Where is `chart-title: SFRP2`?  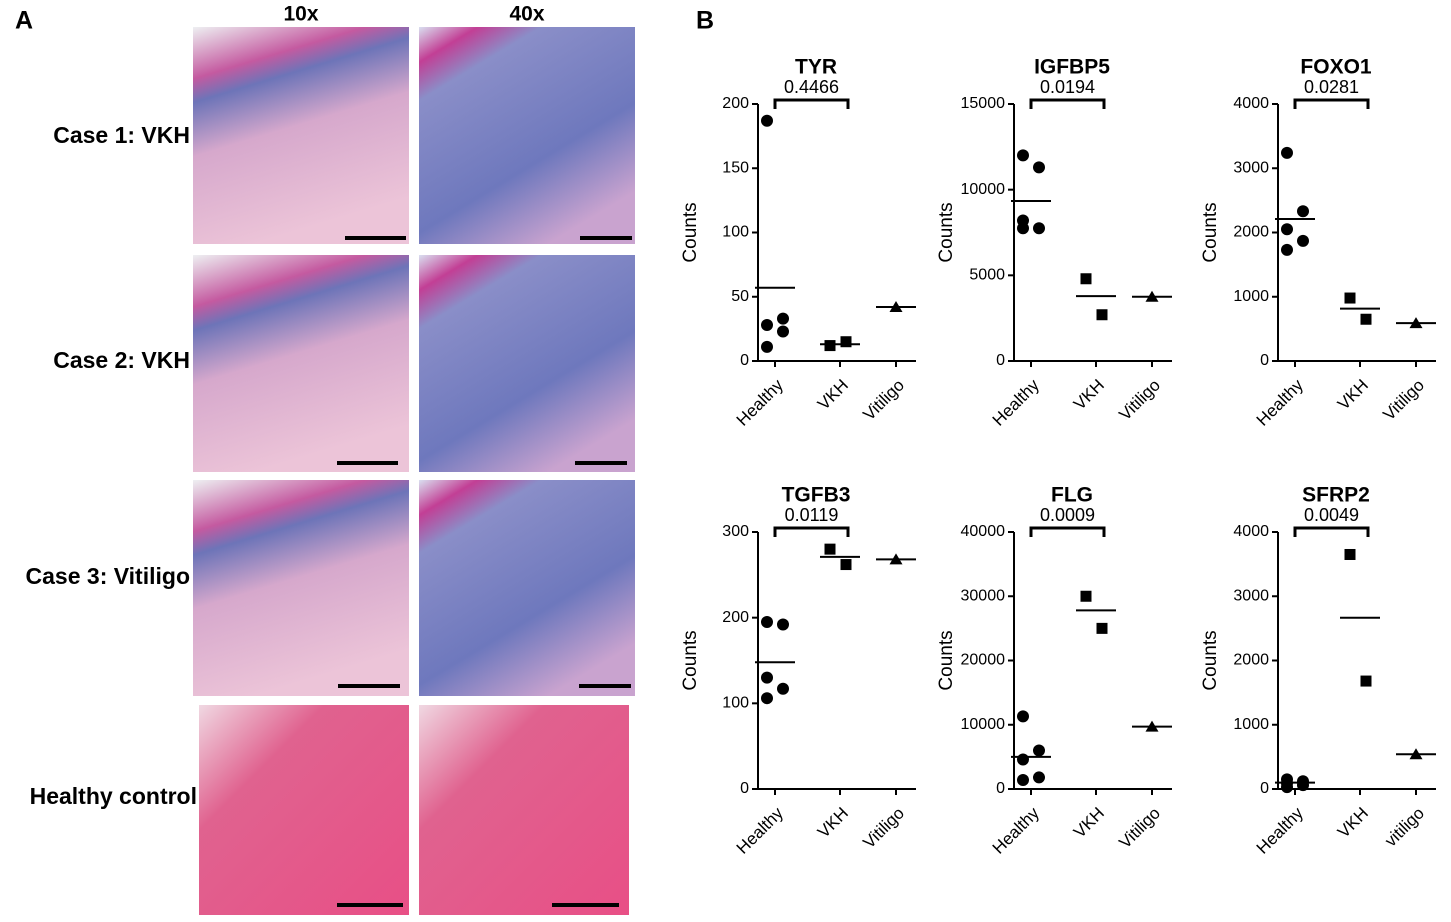 chart-title: SFRP2 is located at coordinates (1336, 495).